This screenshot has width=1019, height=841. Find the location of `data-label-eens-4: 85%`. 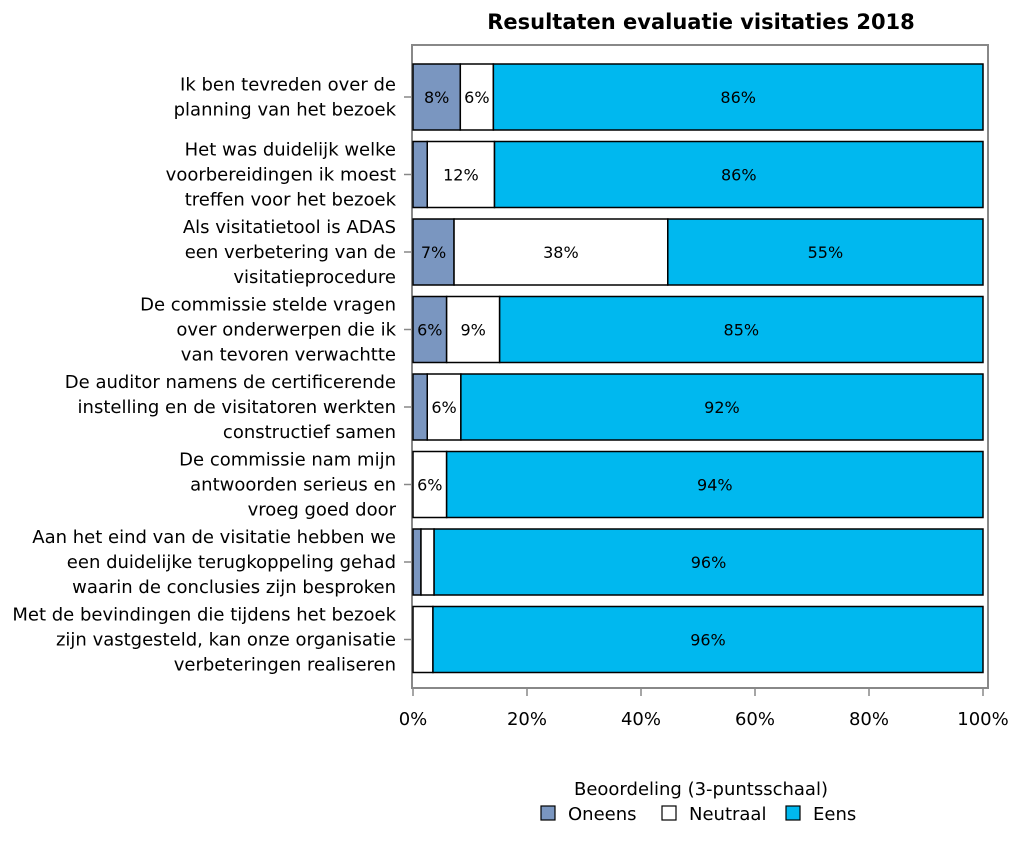

data-label-eens-4: 85% is located at coordinates (742, 330).